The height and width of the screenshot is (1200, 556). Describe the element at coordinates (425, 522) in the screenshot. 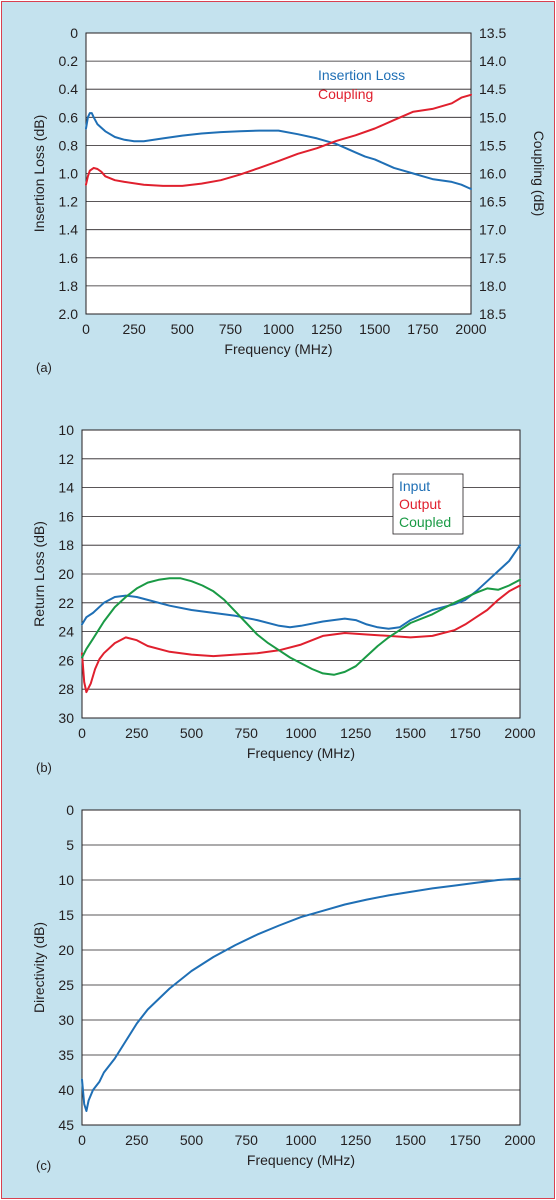

I see `chart-2-legend-coupled: Coupled` at that location.